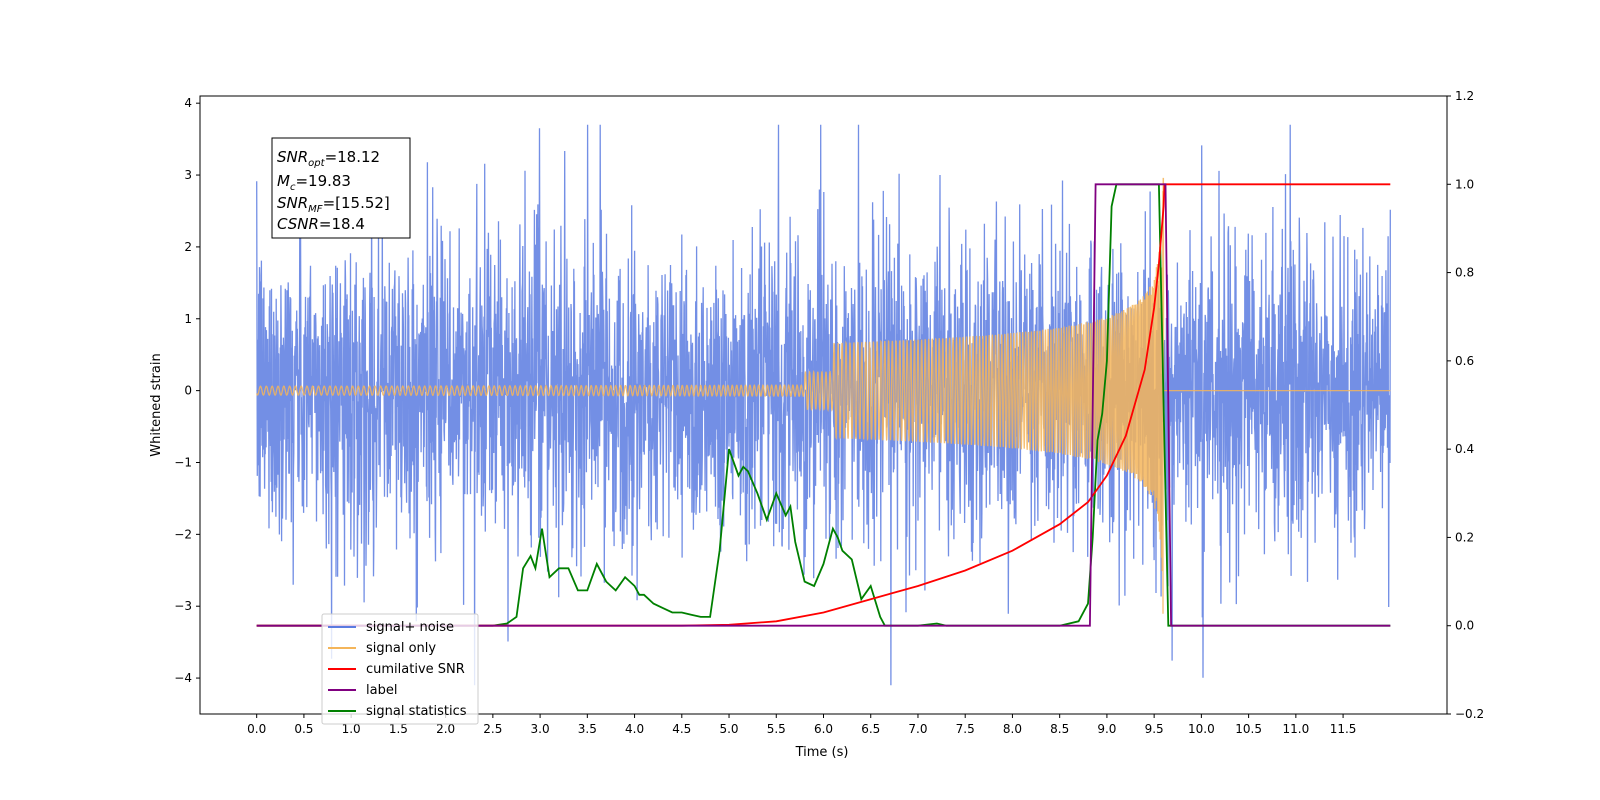 The height and width of the screenshot is (800, 1600). Describe the element at coordinates (540, 729) in the screenshot. I see `x-tick-label: 3.0` at that location.